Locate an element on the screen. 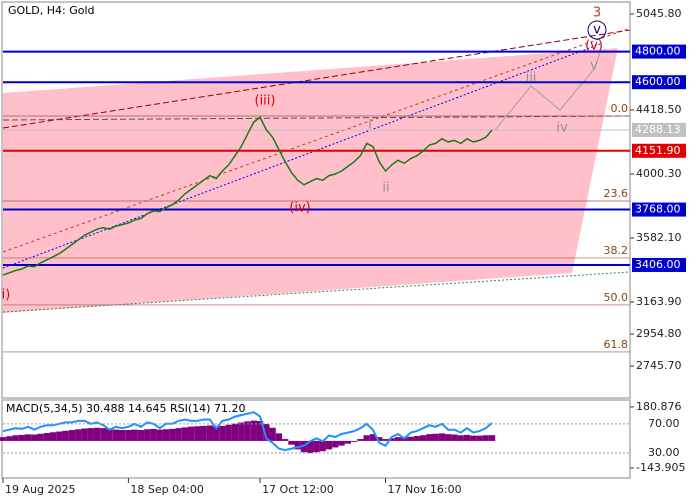  y-tick-label: 2954.80 is located at coordinates (659, 333).